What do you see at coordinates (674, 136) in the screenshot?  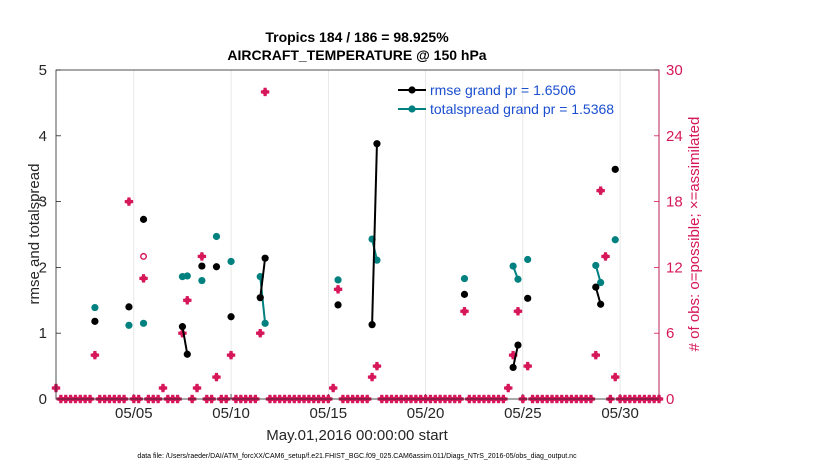 I see `y-right-tick-label: 24` at bounding box center [674, 136].